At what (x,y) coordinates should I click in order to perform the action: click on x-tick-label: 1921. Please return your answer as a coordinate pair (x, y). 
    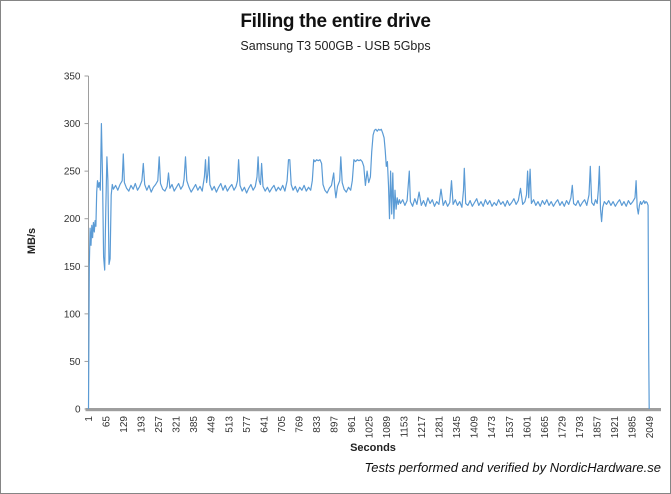
    Looking at the image, I should click on (615, 427).